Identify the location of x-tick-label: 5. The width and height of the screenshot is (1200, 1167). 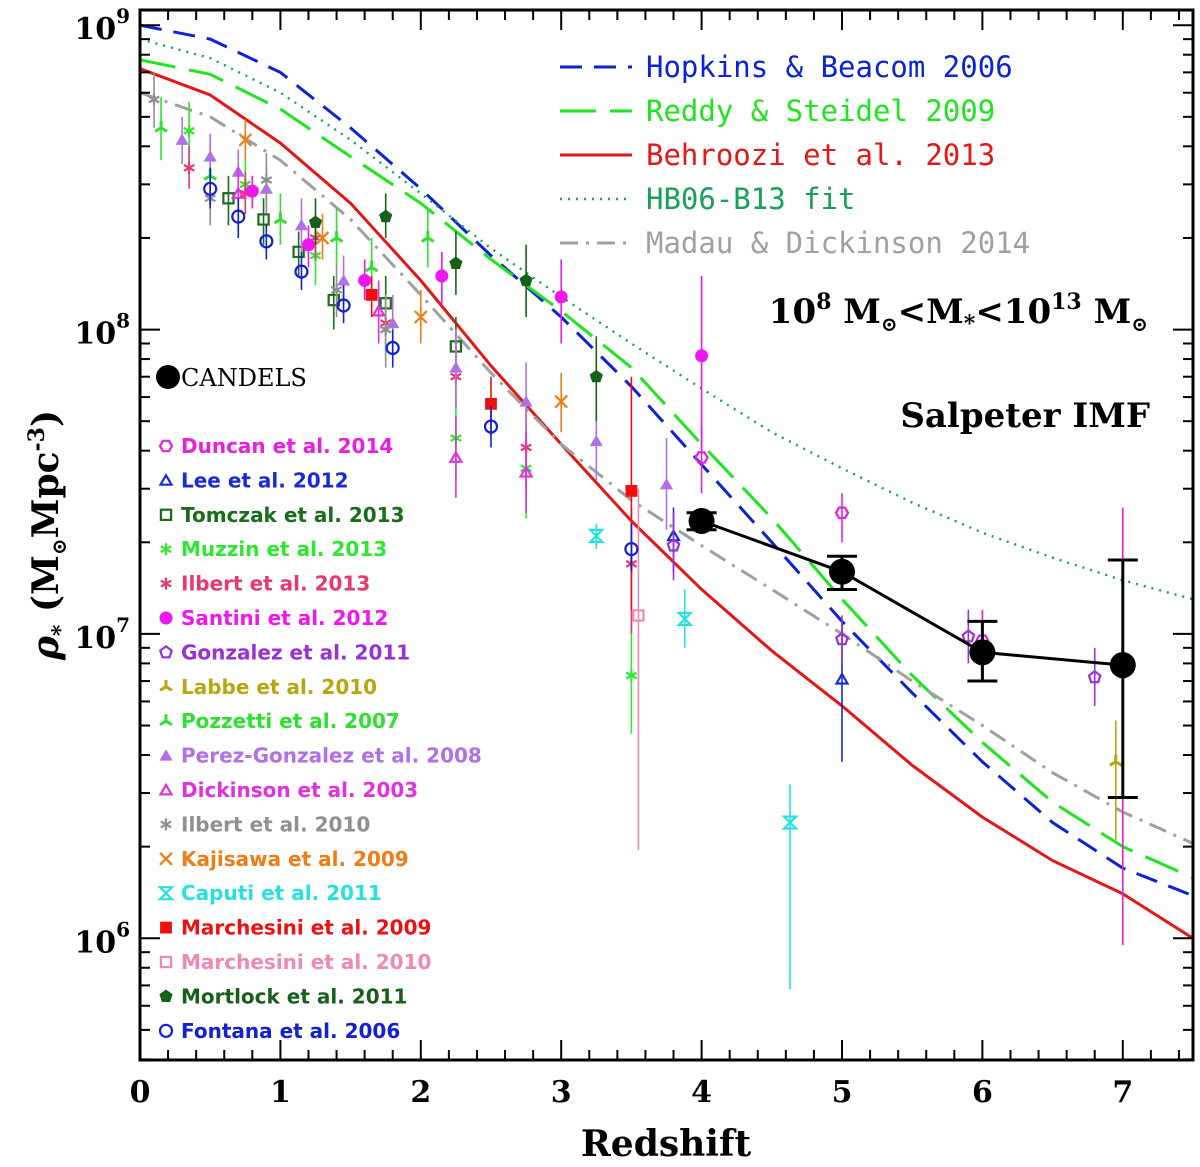
(842, 1092).